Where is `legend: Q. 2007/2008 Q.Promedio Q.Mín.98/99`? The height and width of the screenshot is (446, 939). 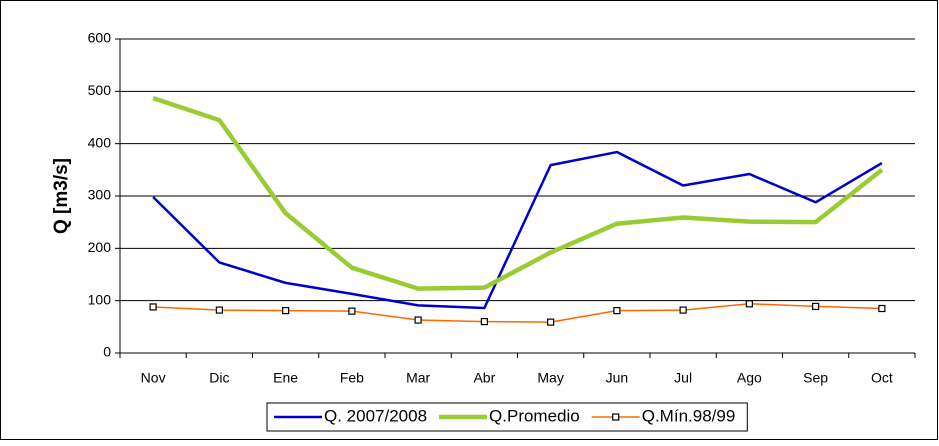
legend: Q. 2007/2008 Q.Promedio Q.Mín.98/99 is located at coordinates (507, 417).